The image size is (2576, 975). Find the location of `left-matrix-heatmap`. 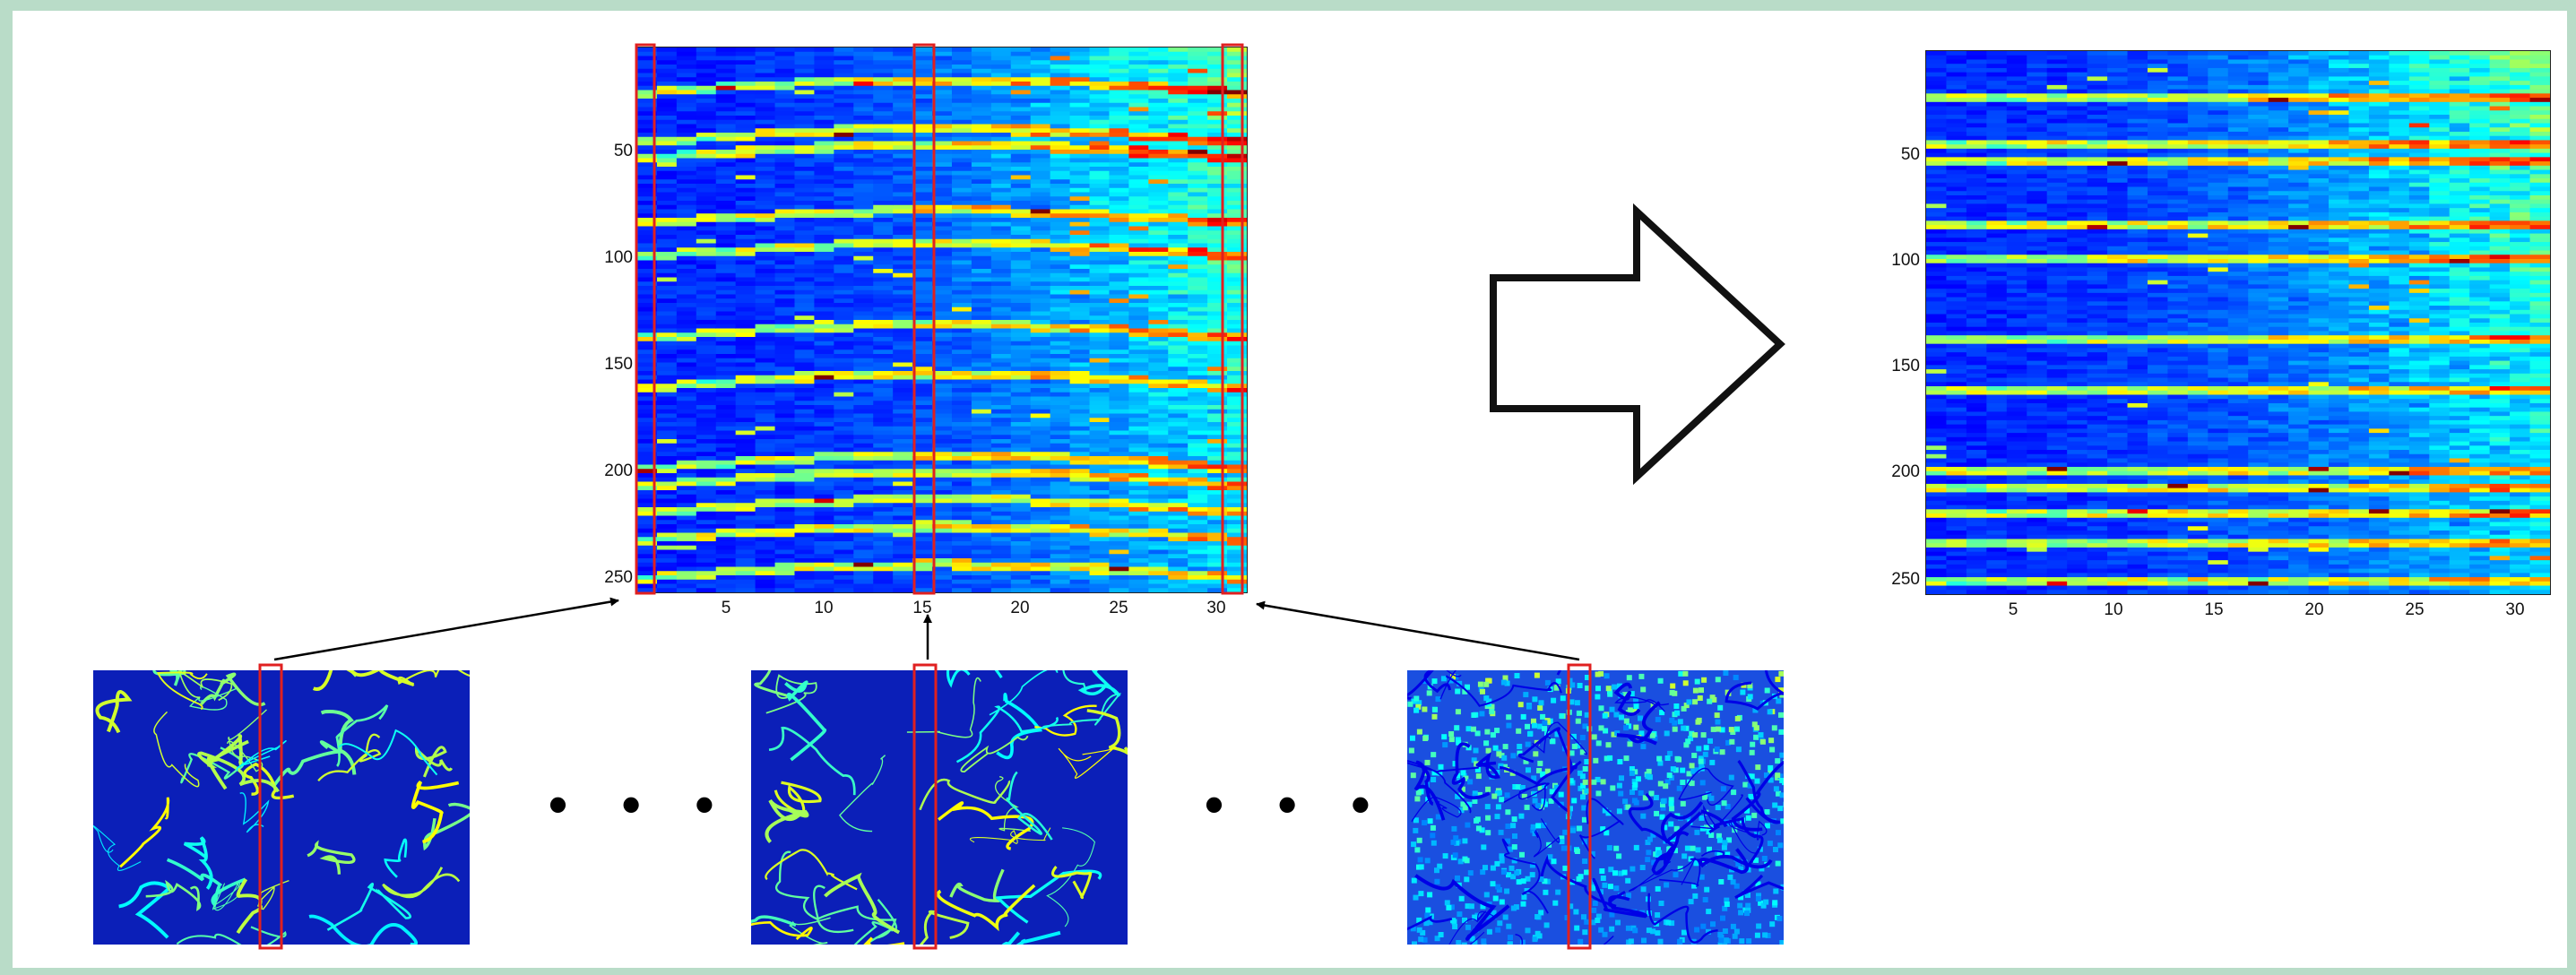

left-matrix-heatmap is located at coordinates (942, 319).